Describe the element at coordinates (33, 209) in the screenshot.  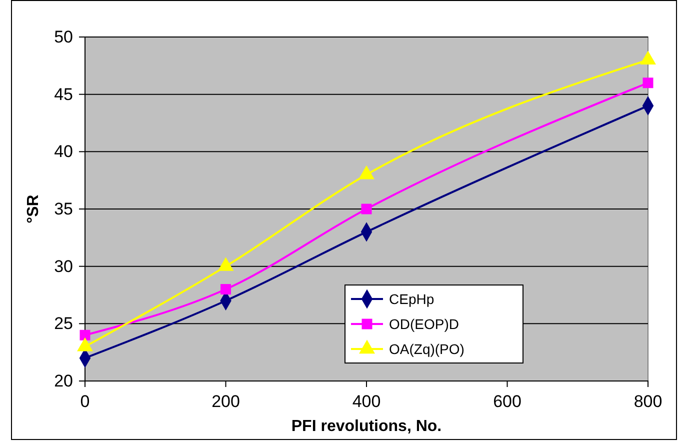
I see `y-axis-title: °SR` at that location.